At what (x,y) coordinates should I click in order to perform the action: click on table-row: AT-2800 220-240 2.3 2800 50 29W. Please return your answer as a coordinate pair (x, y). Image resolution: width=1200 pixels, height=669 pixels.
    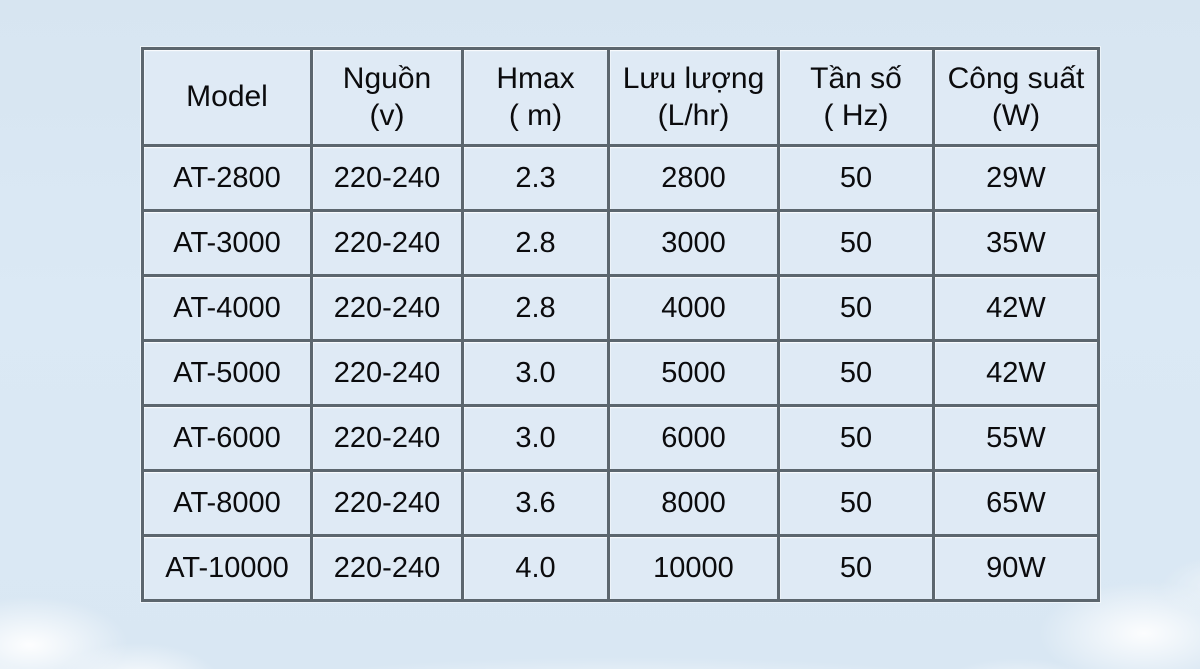
    Looking at the image, I should click on (620, 178).